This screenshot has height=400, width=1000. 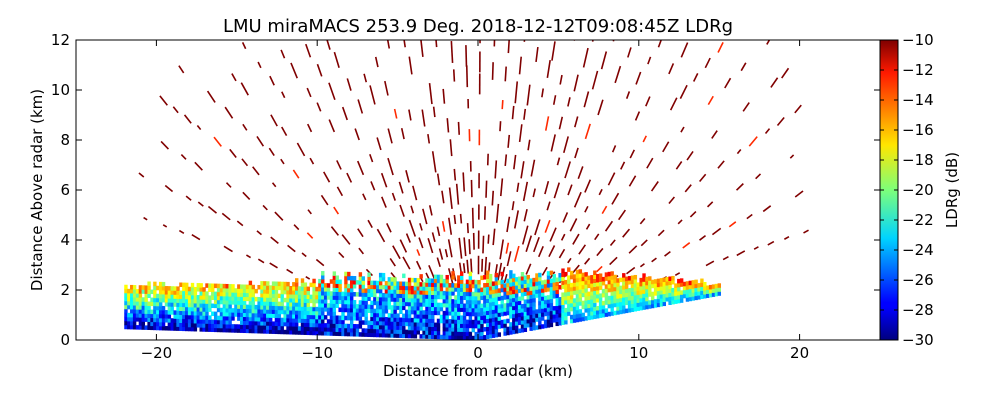 I want to click on y-axis-label: Distance Above radar (km), so click(x=37, y=190).